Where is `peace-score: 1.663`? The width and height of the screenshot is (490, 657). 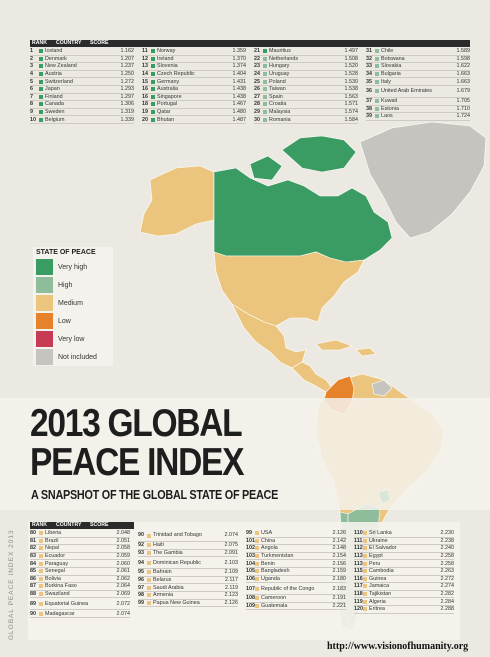
peace-score: 1.663 is located at coordinates (463, 81).